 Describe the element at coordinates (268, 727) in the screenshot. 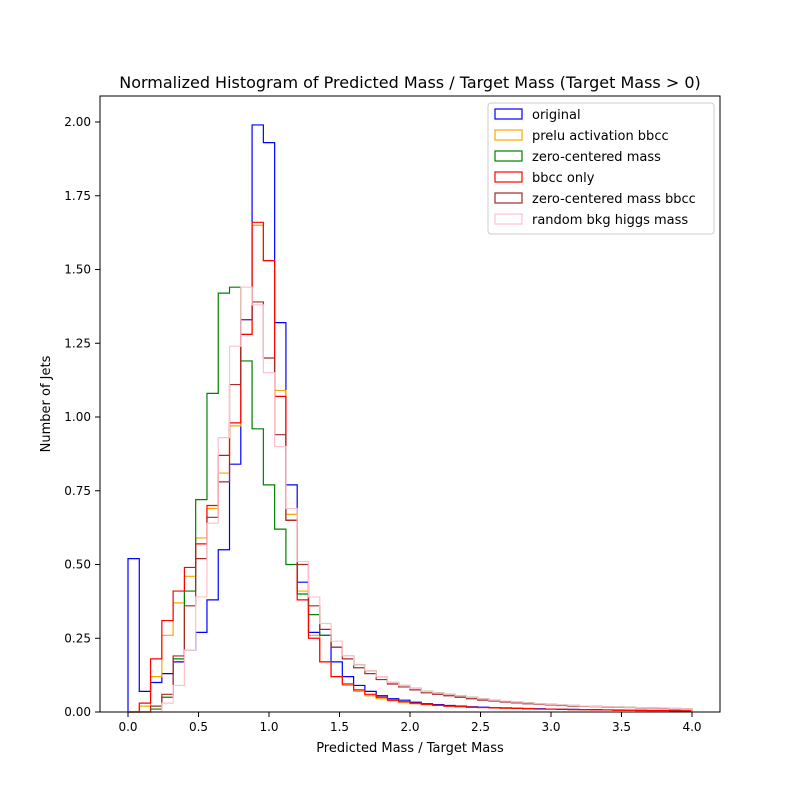

I see `x-tick-label: 1.0` at that location.